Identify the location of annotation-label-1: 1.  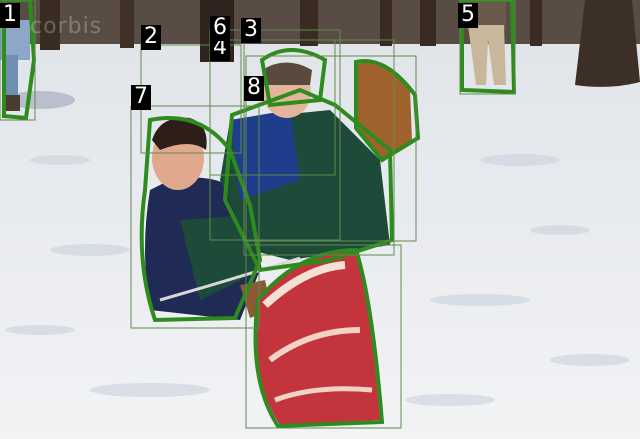
(10, 15).